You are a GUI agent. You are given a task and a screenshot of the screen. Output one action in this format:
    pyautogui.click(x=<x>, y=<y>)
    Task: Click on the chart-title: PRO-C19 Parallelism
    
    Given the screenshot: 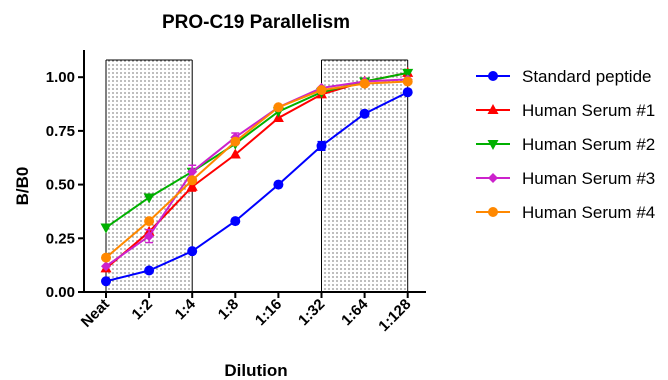 What is the action you would take?
    pyautogui.click(x=256, y=22)
    